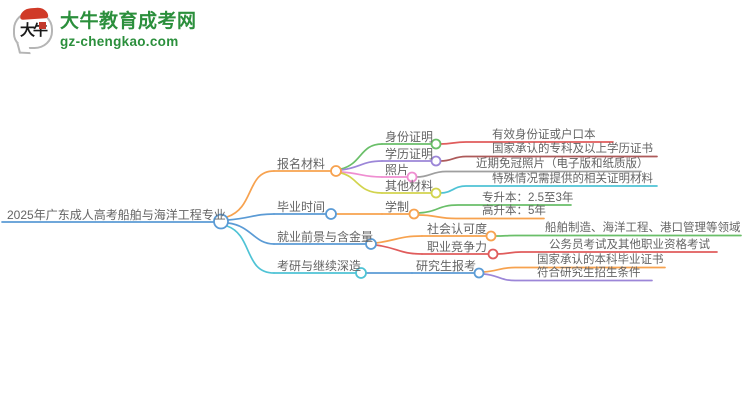 This screenshot has width=750, height=410. I want to click on curve-competitiveness, so click(399, 249).